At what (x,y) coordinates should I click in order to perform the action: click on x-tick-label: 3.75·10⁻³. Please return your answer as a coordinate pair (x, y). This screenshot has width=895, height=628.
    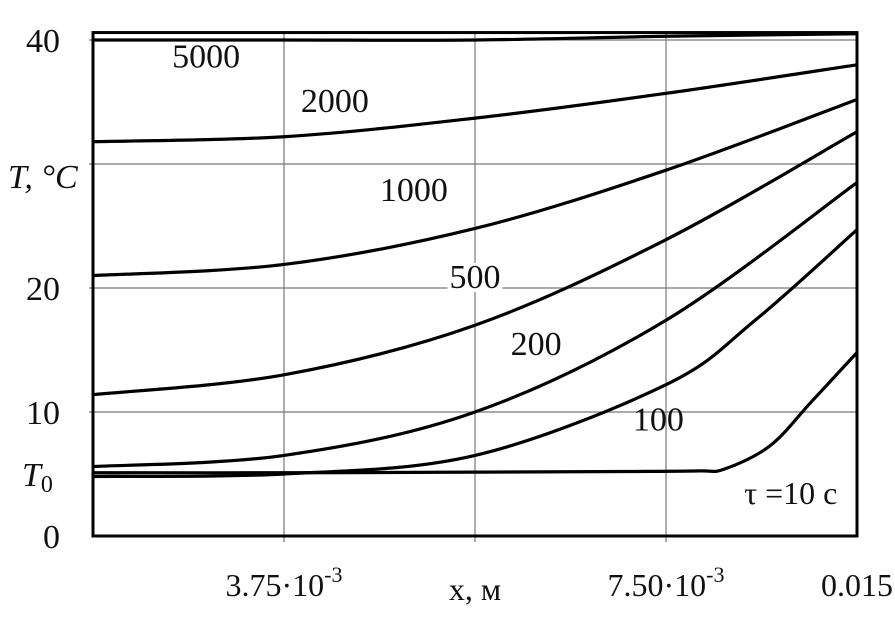
    Looking at the image, I should click on (284, 582).